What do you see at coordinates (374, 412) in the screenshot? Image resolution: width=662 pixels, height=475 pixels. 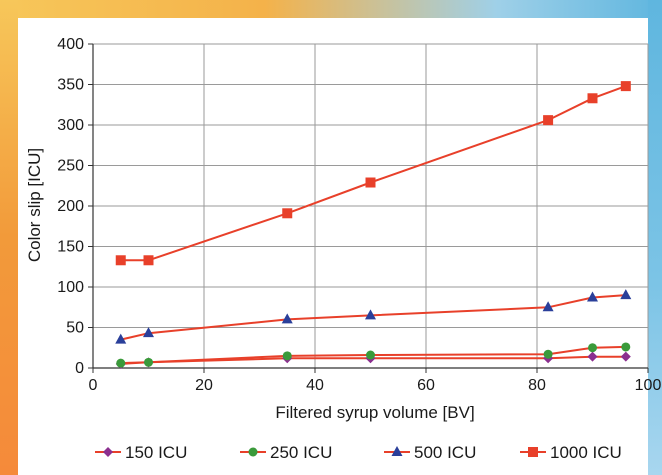 I see `x-axis-label: Filtered syrup volume [BV]` at bounding box center [374, 412].